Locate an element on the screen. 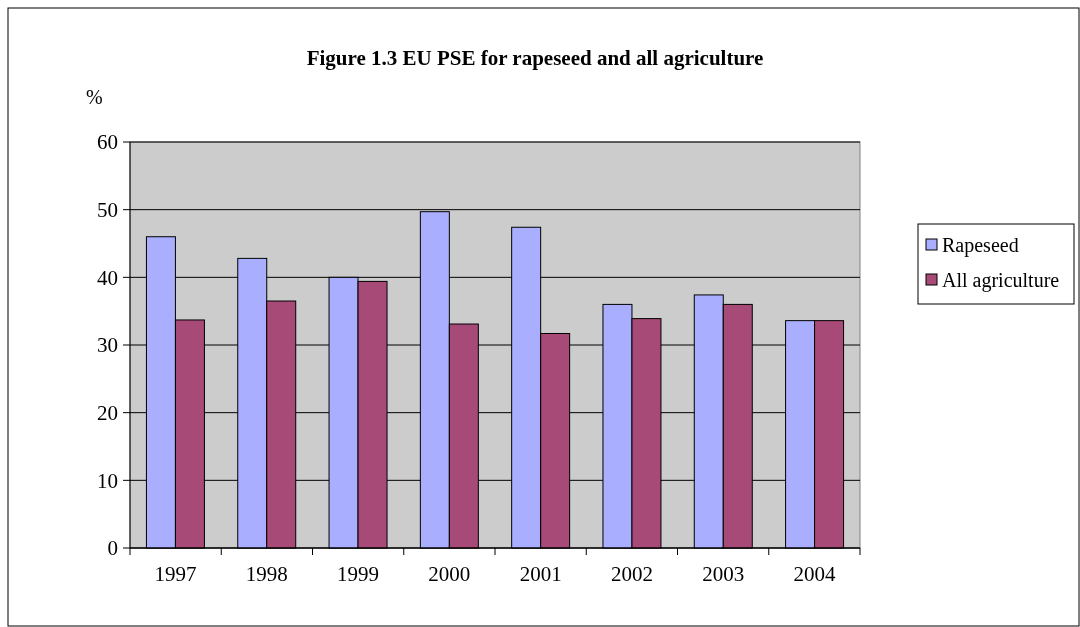 This screenshot has width=1080, height=627. x-tick-label: 1998 is located at coordinates (266, 574).